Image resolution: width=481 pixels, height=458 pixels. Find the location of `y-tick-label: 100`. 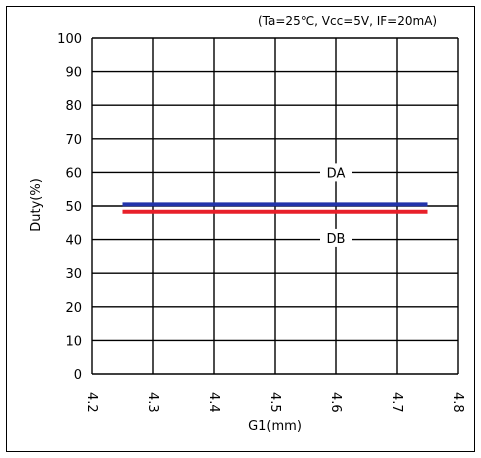

y-tick-label: 100 is located at coordinates (69, 39).